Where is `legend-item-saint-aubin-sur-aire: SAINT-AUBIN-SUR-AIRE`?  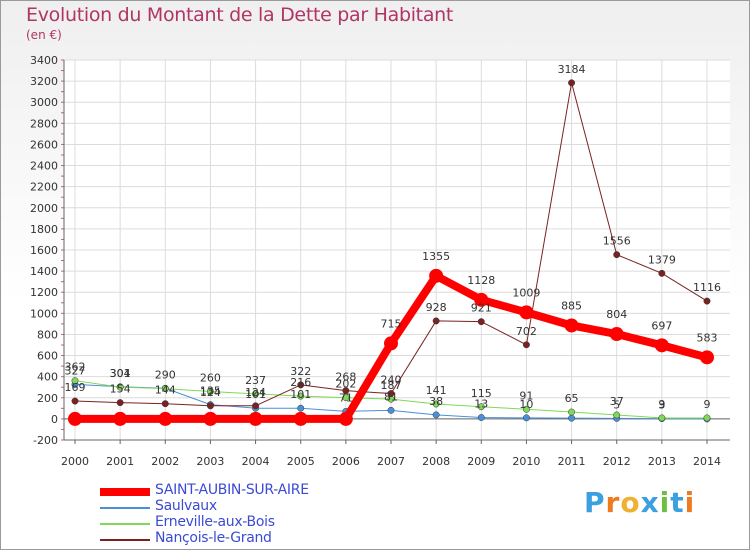 legend-item-saint-aubin-sur-aire: SAINT-AUBIN-SUR-AIRE is located at coordinates (250, 491).